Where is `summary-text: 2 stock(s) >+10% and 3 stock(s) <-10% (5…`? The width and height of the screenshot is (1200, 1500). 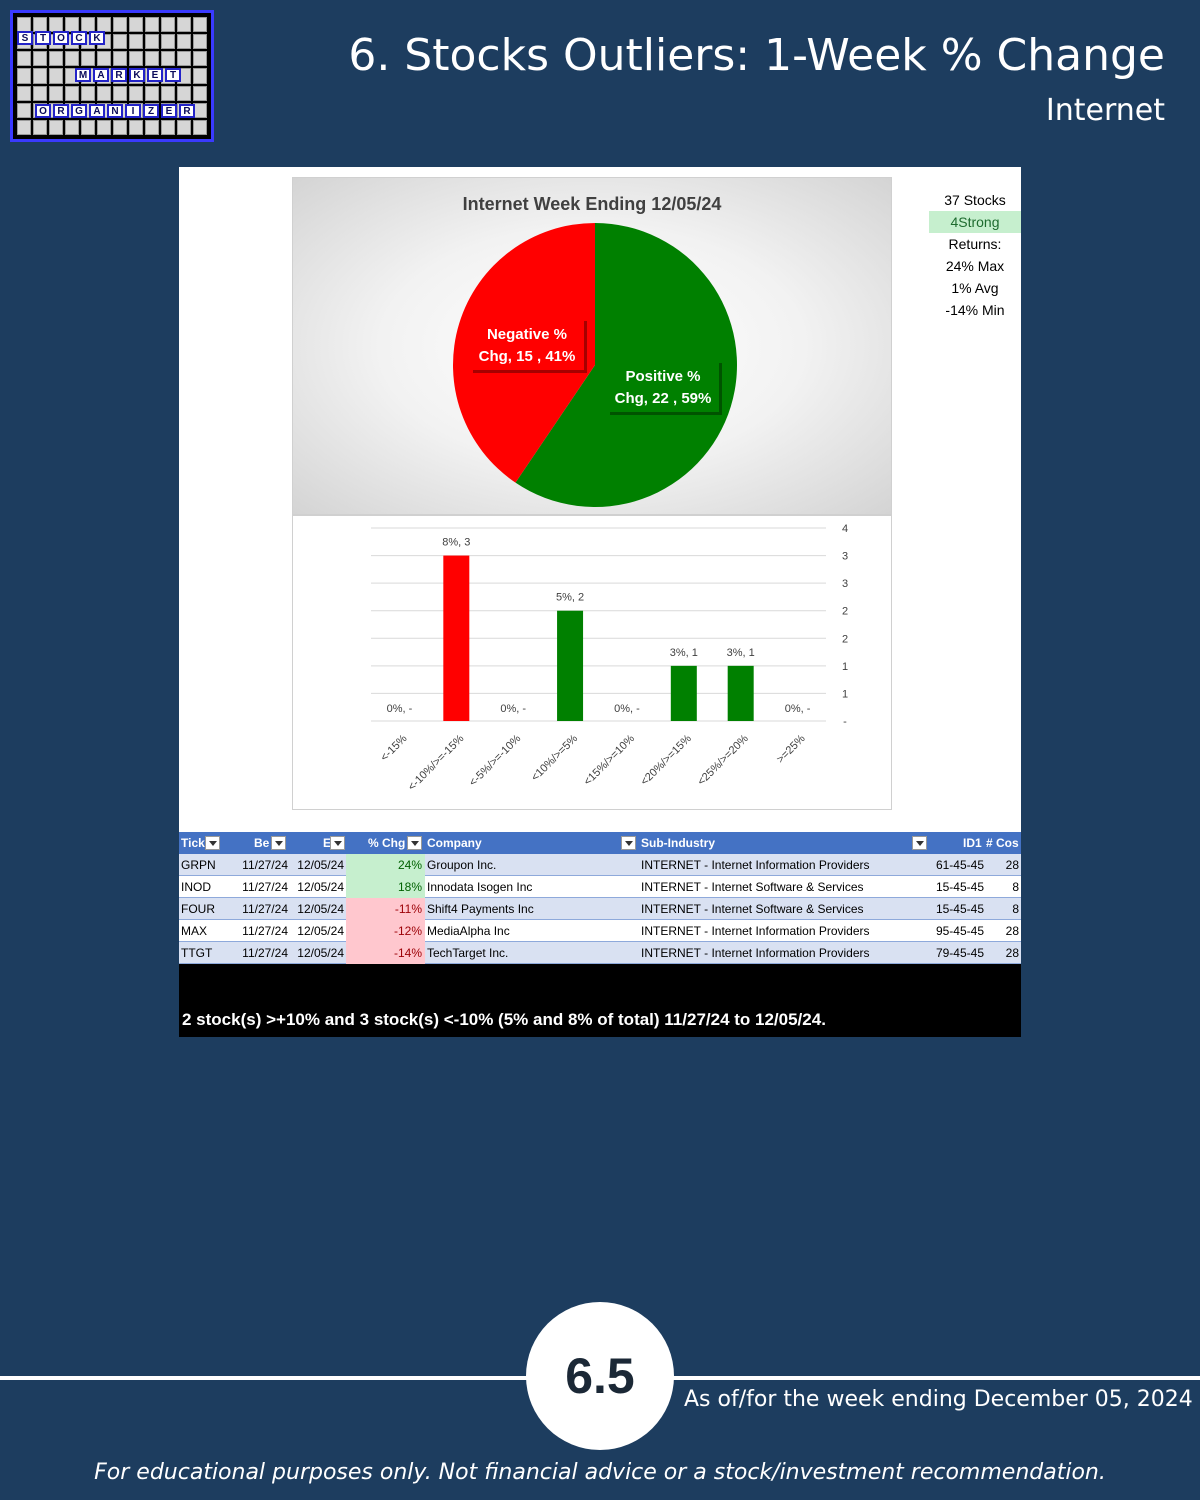
summary-text: 2 stock(s) >+10% and 3 stock(s) <-10% (5… is located at coordinates (504, 1019).